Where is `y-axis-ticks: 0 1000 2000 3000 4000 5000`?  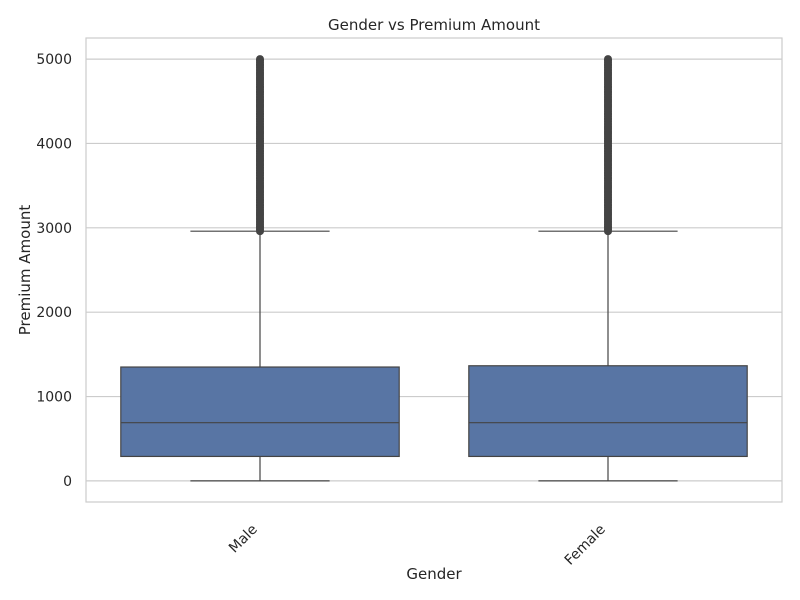
y-axis-ticks: 0 1000 2000 3000 4000 5000 is located at coordinates (54, 271).